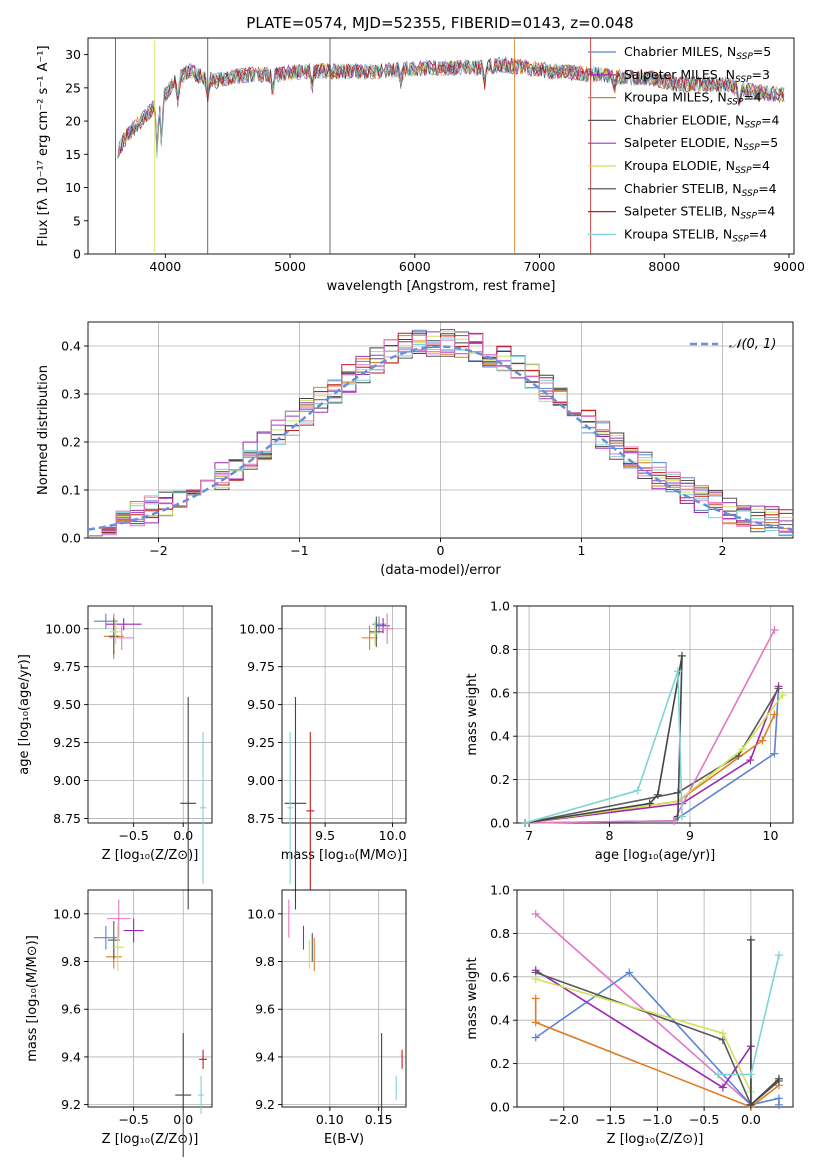 This screenshot has width=819, height=1170. What do you see at coordinates (664, 266) in the screenshot?
I see `x-tick-label: 8000` at bounding box center [664, 266].